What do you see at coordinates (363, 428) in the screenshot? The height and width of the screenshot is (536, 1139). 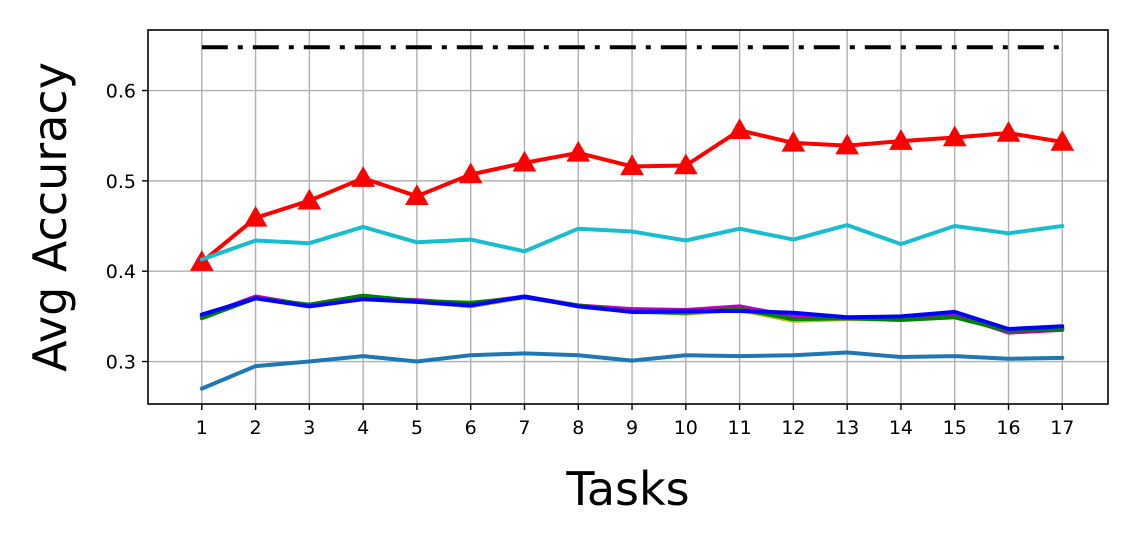 I see `x-tick-label: 4` at bounding box center [363, 428].